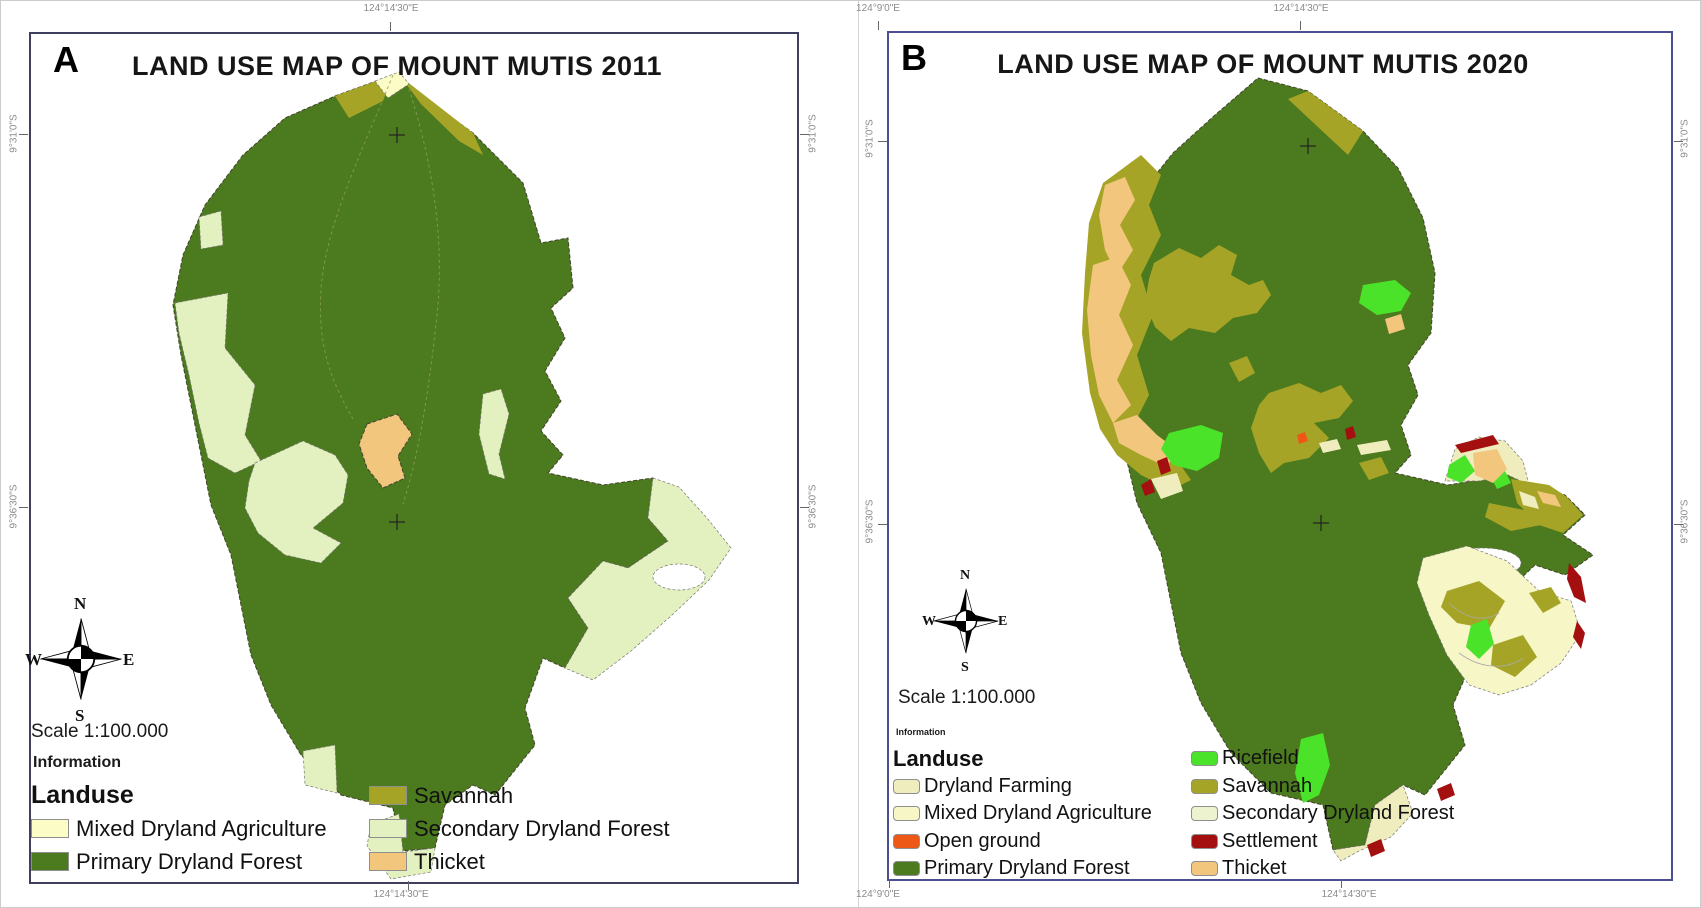  What do you see at coordinates (882, 524) in the screenshot?
I see `tick-left-lower-b` at bounding box center [882, 524].